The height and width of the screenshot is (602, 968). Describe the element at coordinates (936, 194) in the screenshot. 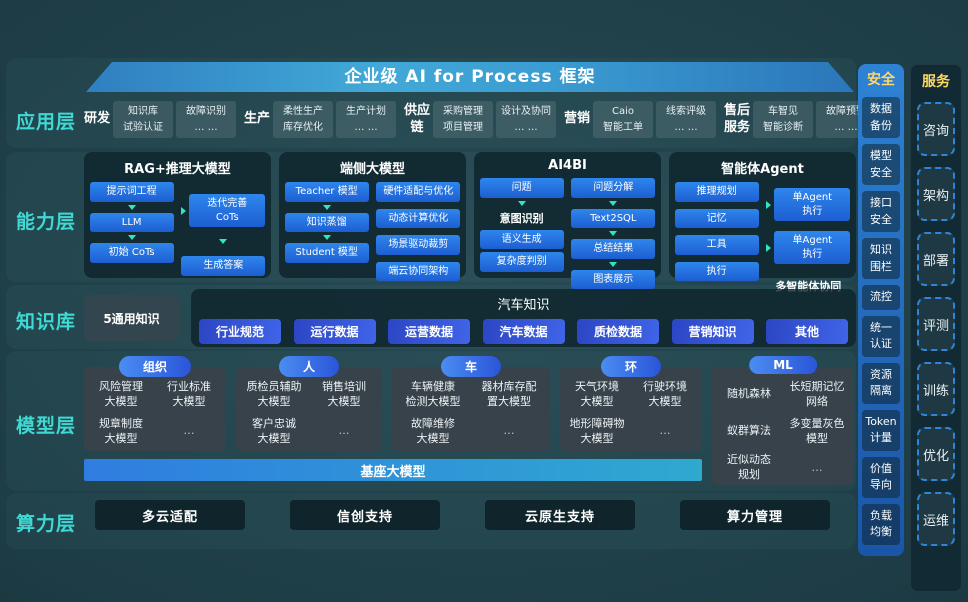

I see `service-item: 架构` at that location.